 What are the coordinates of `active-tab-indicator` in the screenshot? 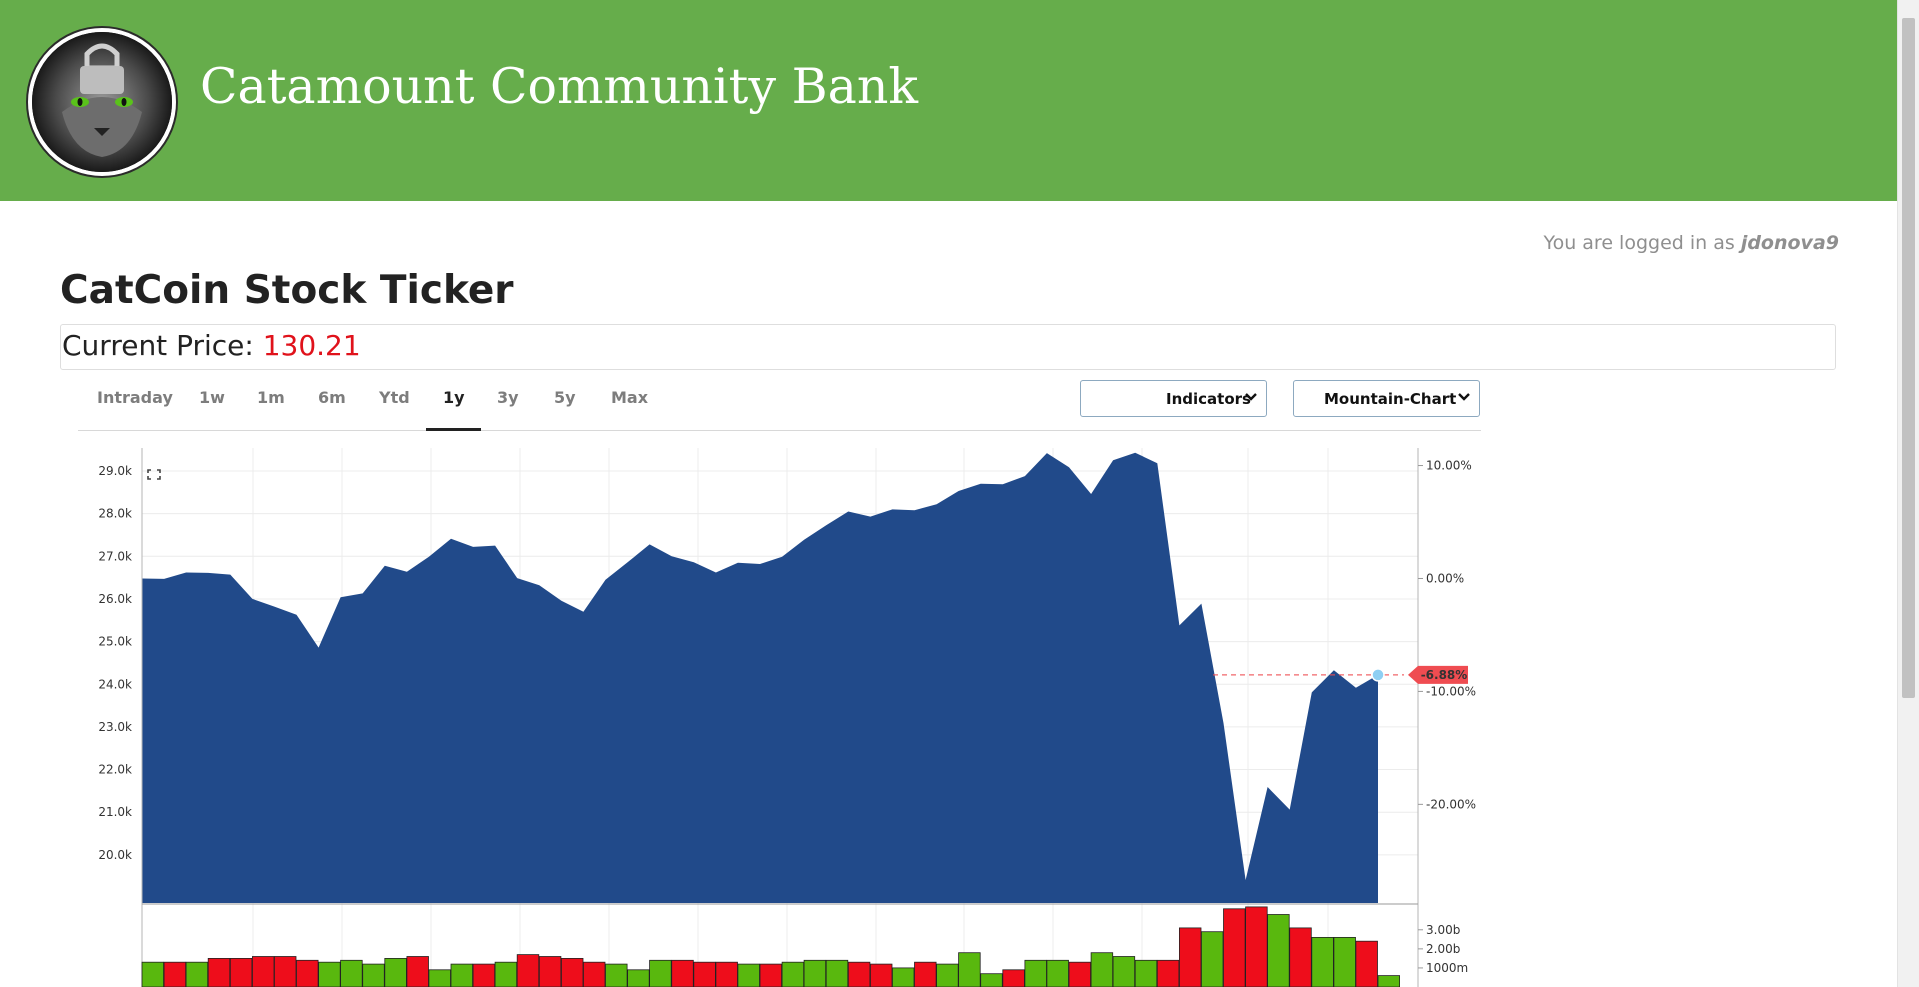 It's located at (453, 429).